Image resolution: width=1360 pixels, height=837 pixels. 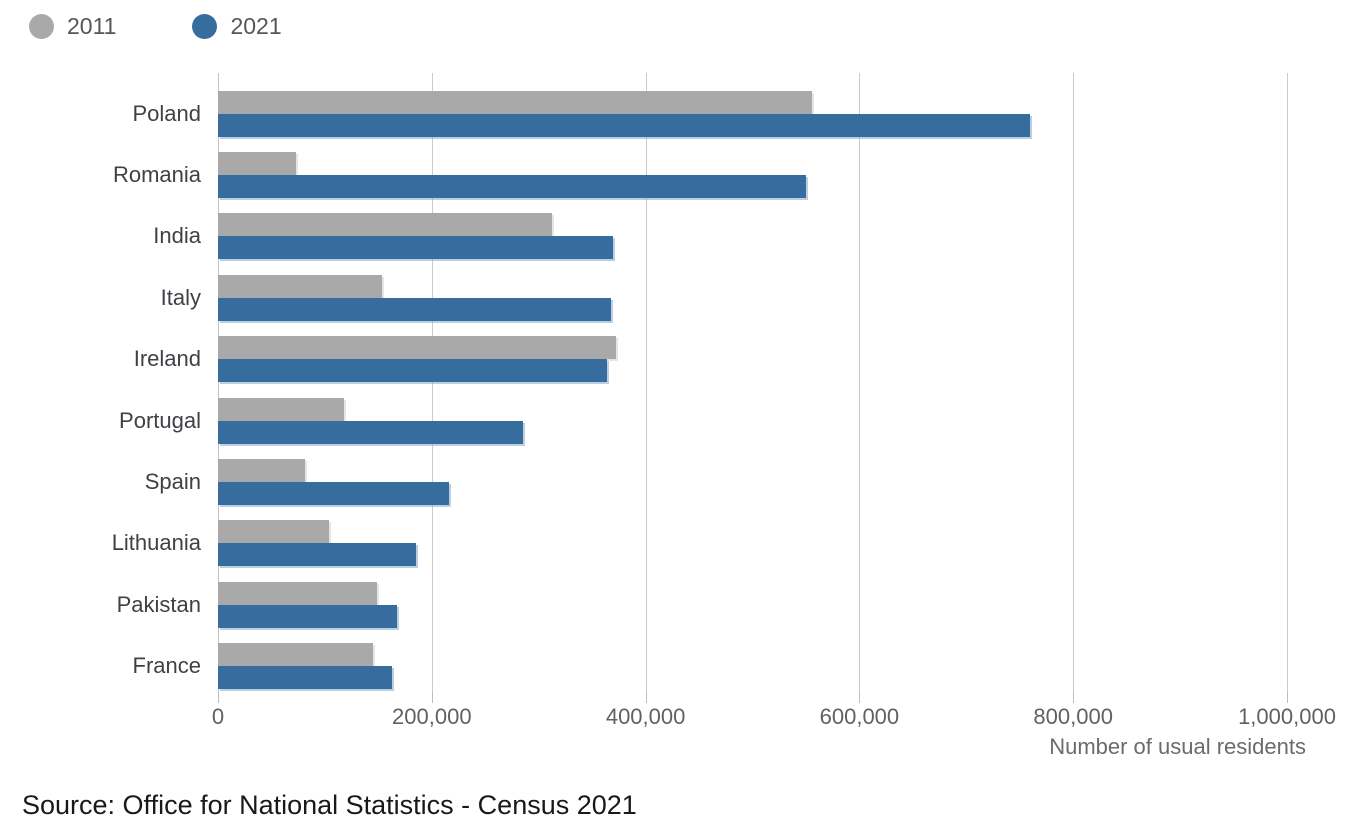 What do you see at coordinates (370, 432) in the screenshot?
I see `bar-2021-portugal` at bounding box center [370, 432].